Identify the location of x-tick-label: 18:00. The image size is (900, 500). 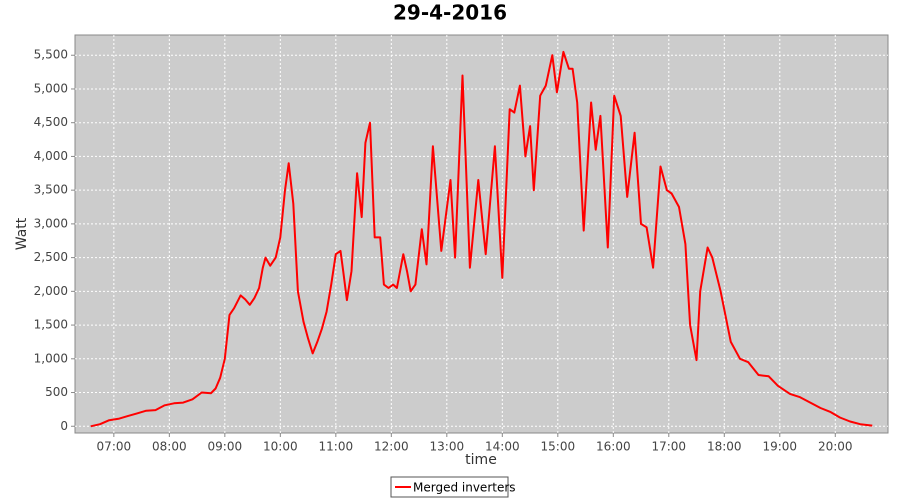
(724, 447).